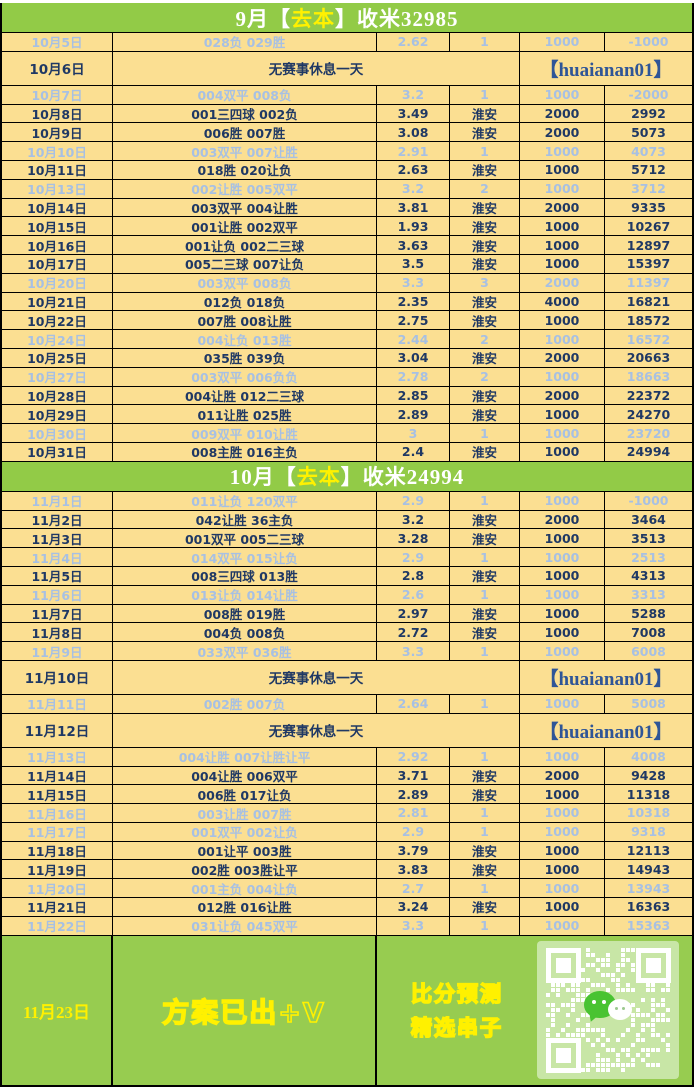 This screenshot has width=694, height=1087. I want to click on bets-cell: 004让胜 012二三球, so click(245, 395).